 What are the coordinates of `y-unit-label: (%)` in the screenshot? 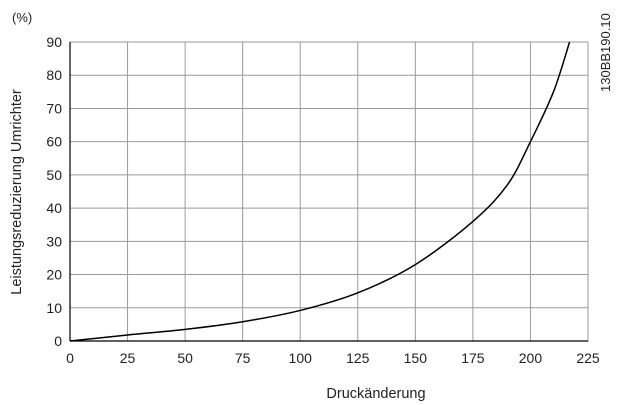 It's located at (22, 17).